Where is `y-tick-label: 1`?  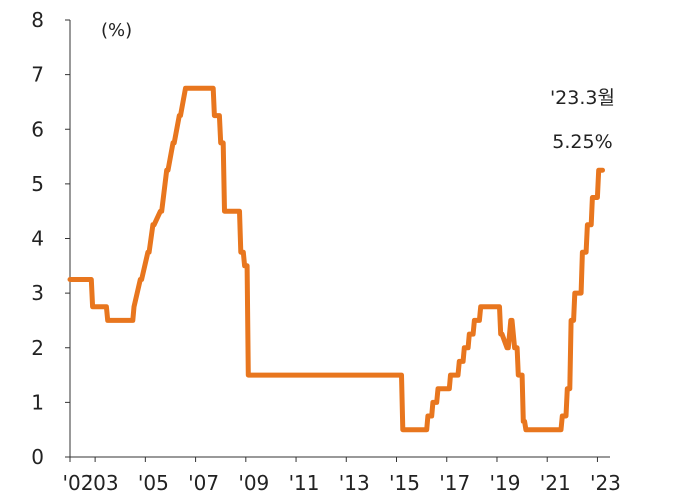 y-tick-label: 1 is located at coordinates (37, 402).